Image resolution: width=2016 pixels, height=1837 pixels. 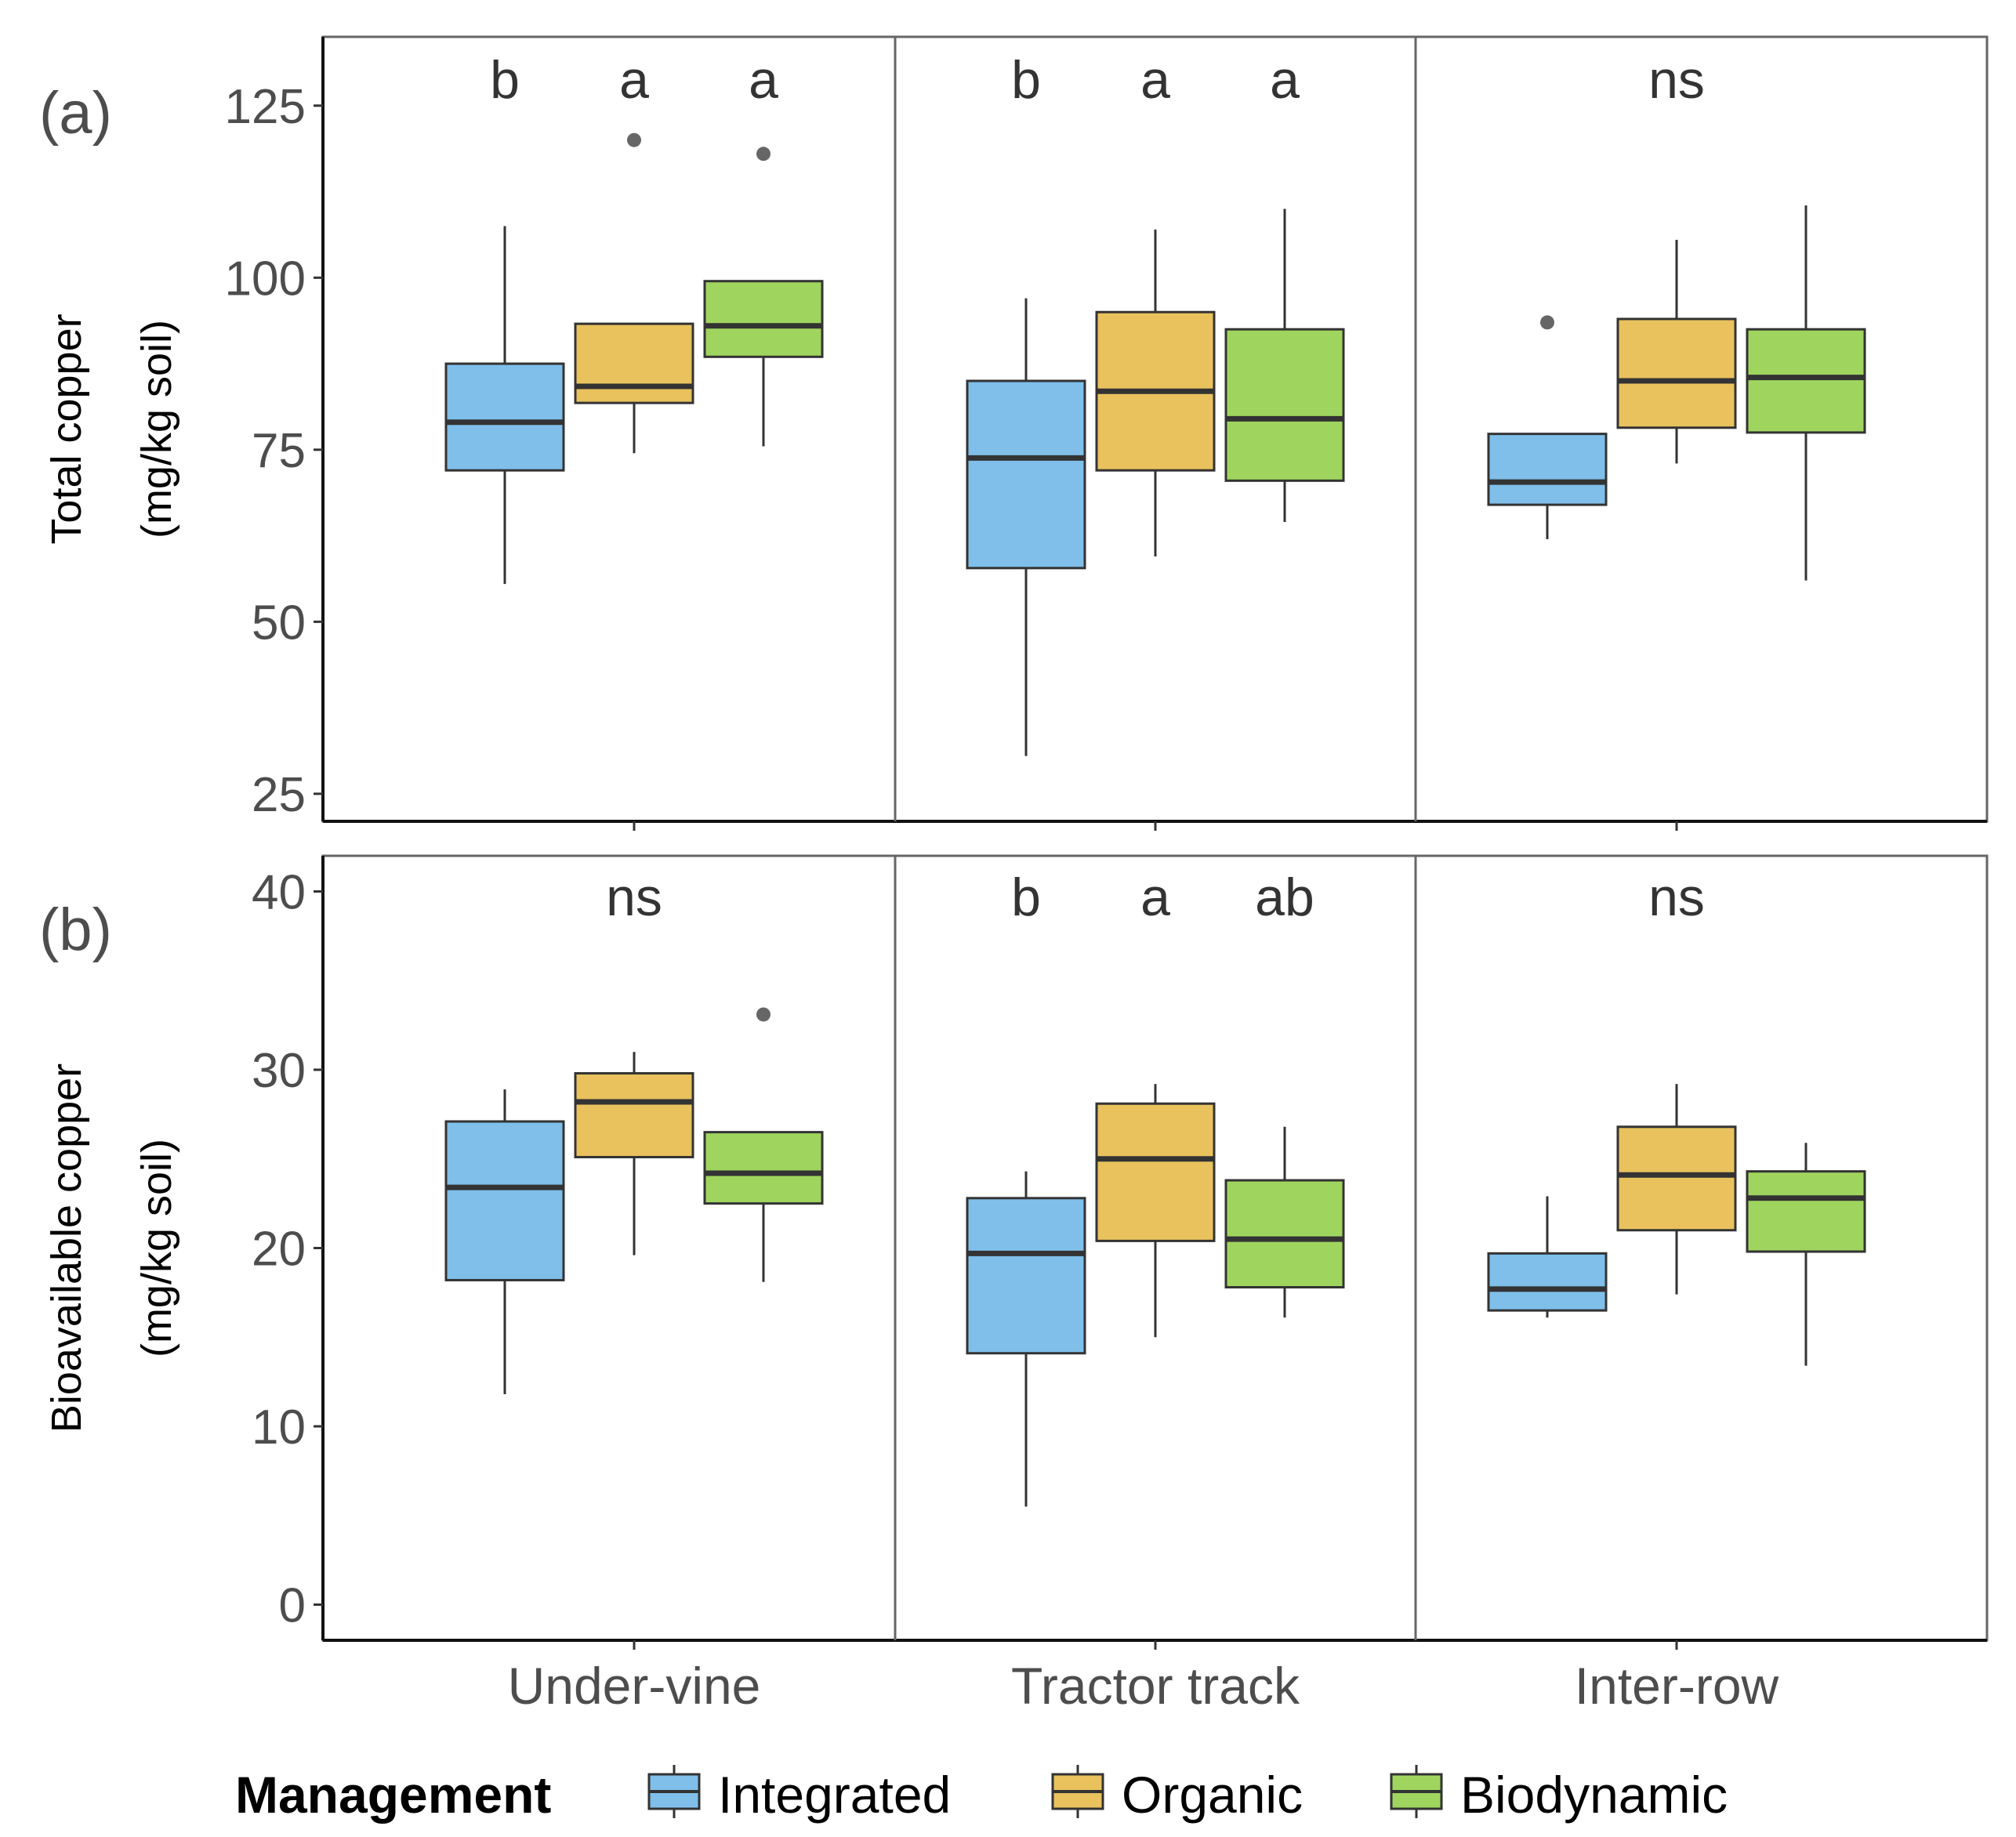 What do you see at coordinates (292, 1606) in the screenshot?
I see `y-tick-label: 0` at bounding box center [292, 1606].